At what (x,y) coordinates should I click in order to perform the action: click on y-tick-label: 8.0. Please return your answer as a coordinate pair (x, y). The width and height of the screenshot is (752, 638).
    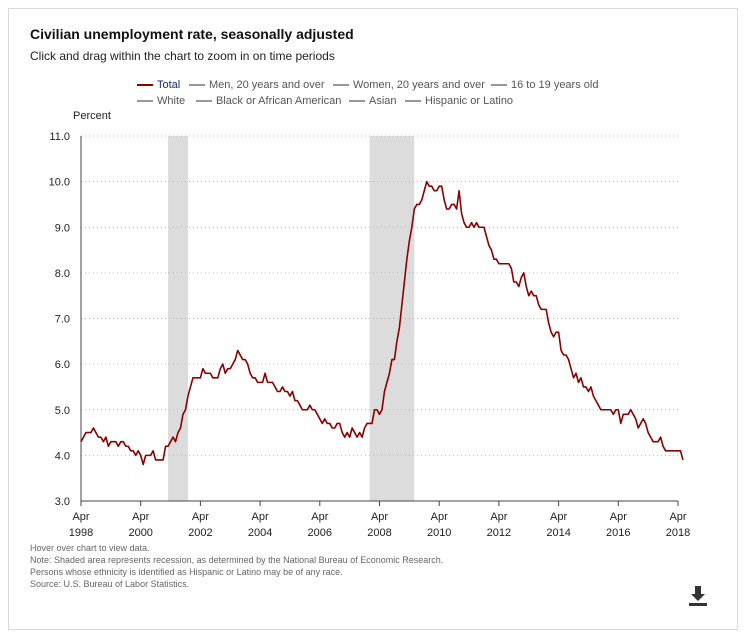
    Looking at the image, I should click on (62, 274).